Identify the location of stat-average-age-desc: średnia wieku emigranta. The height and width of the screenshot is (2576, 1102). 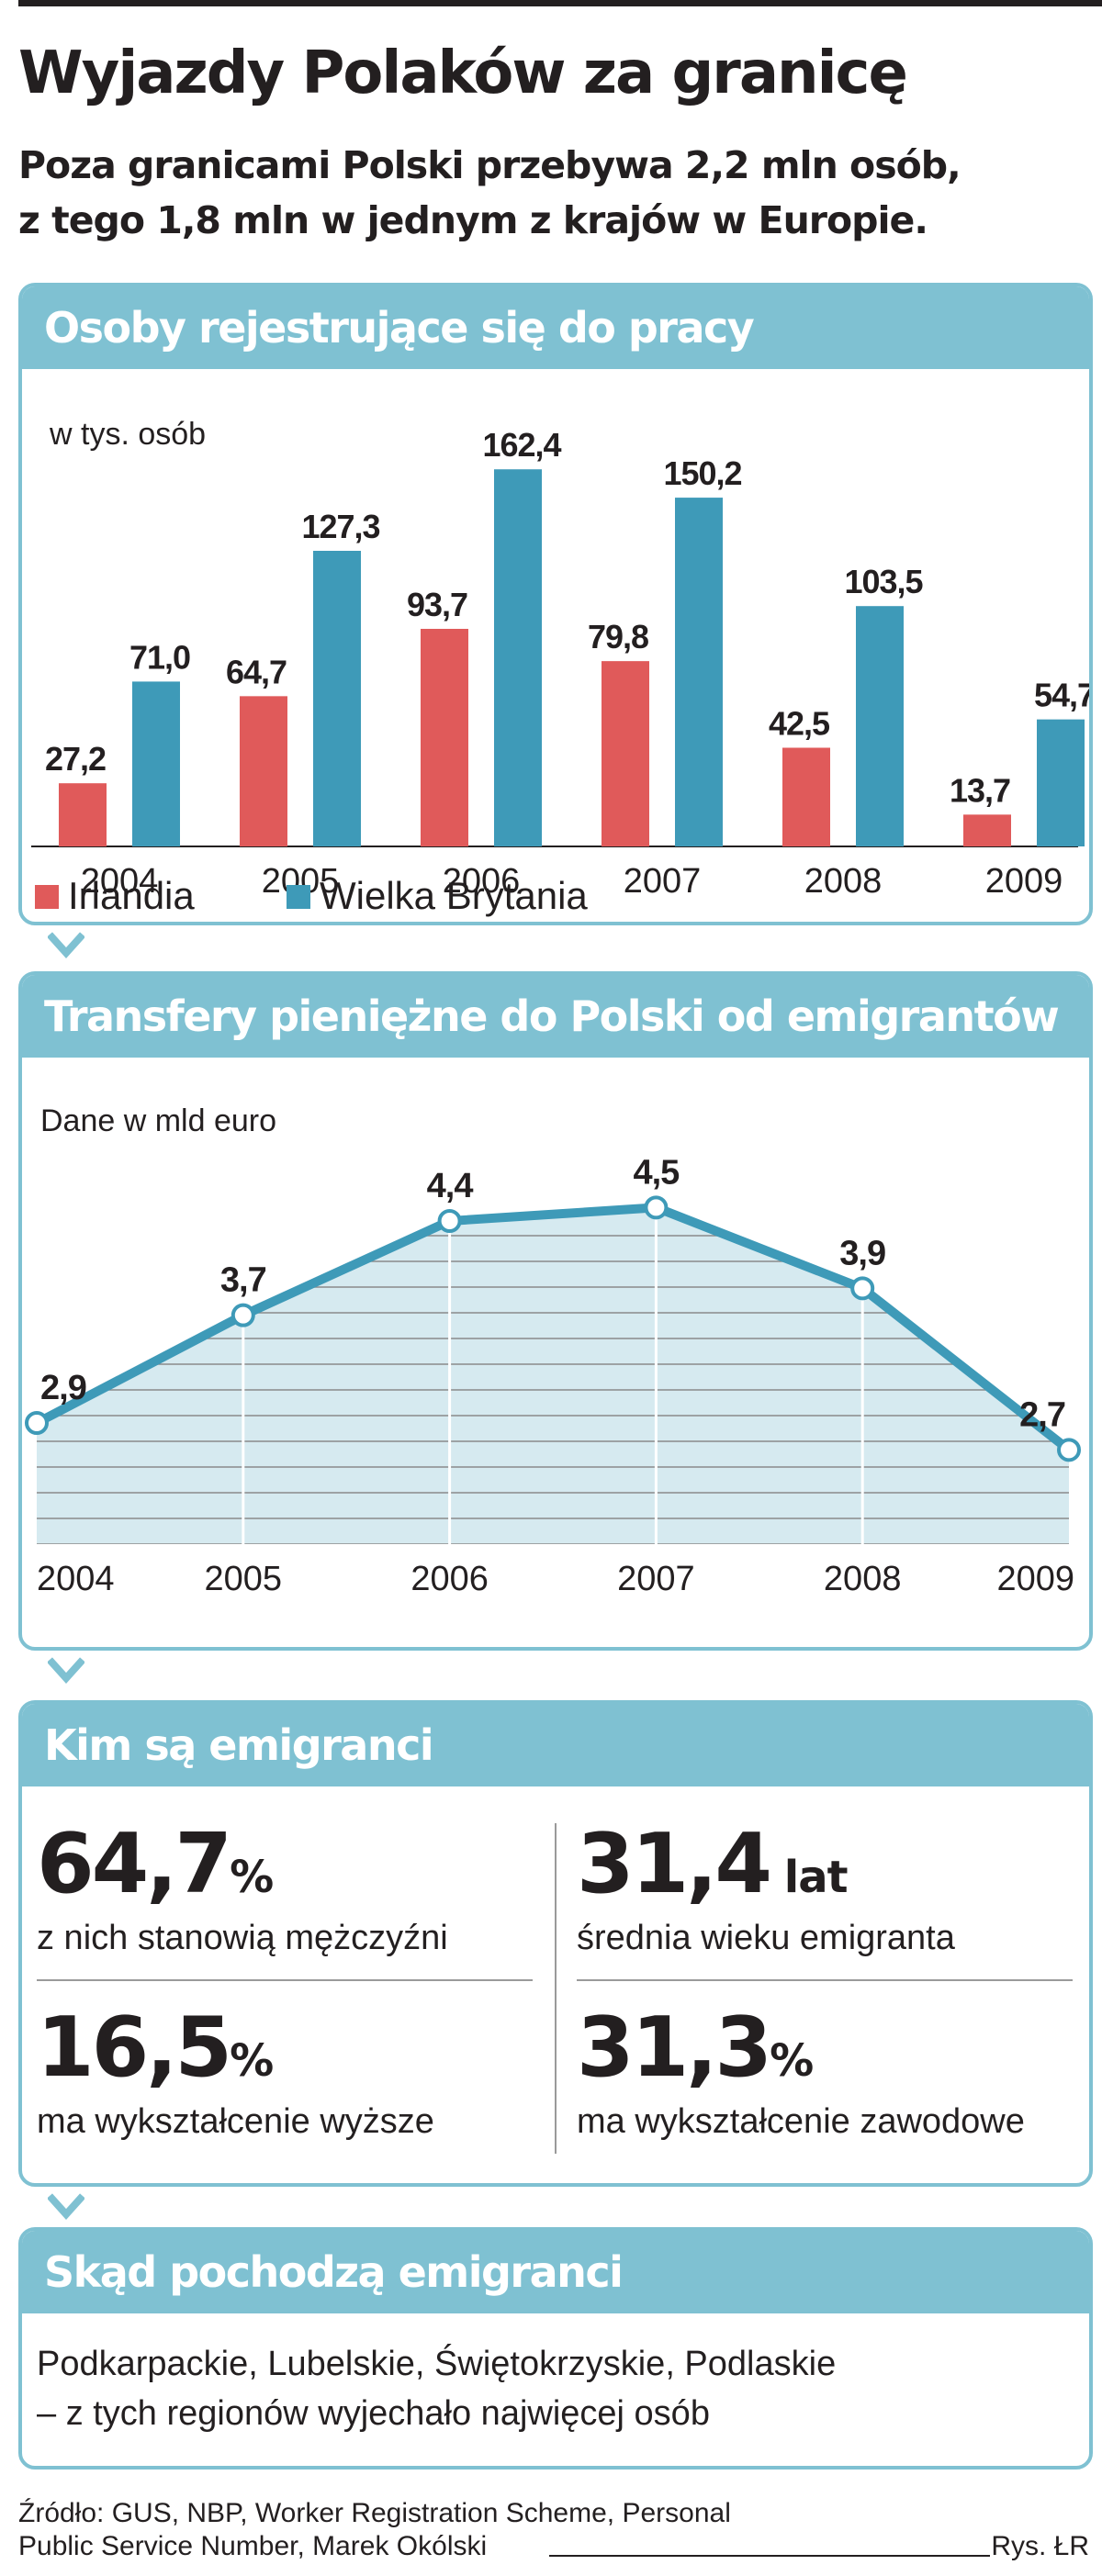
(766, 1938).